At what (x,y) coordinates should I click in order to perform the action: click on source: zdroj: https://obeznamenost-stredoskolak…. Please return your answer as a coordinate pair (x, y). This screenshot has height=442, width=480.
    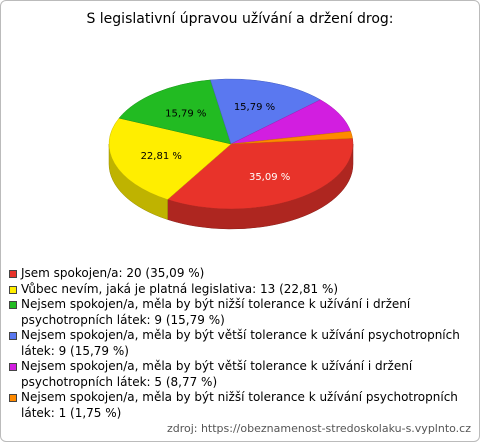
    Looking at the image, I should click on (318, 428).